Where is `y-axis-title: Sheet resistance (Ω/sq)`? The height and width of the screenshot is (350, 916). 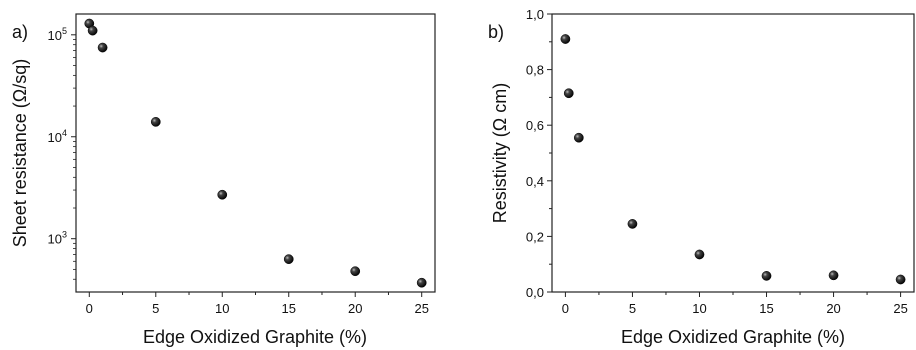
y-axis-title: Sheet resistance (Ω/sq) is located at coordinates (20, 153).